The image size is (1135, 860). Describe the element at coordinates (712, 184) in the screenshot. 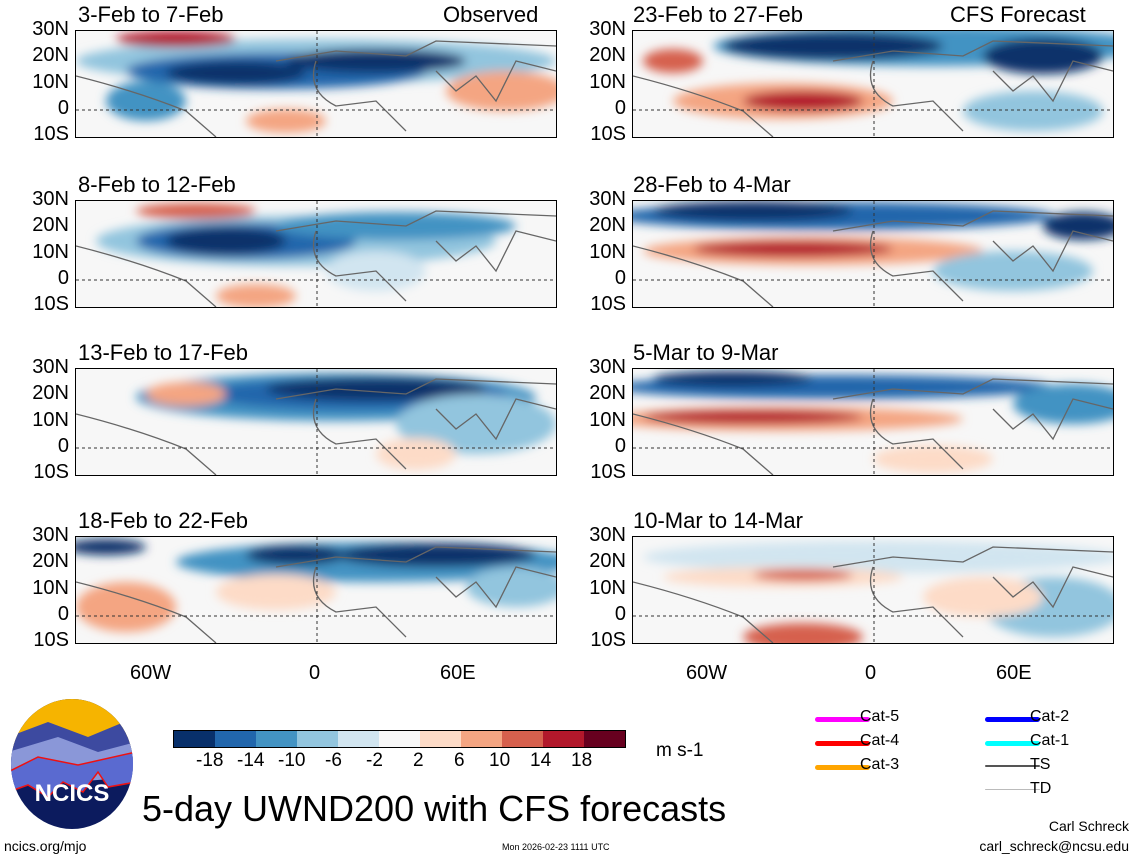

I see `panel-title: 28-Feb to 4-Mar` at that location.